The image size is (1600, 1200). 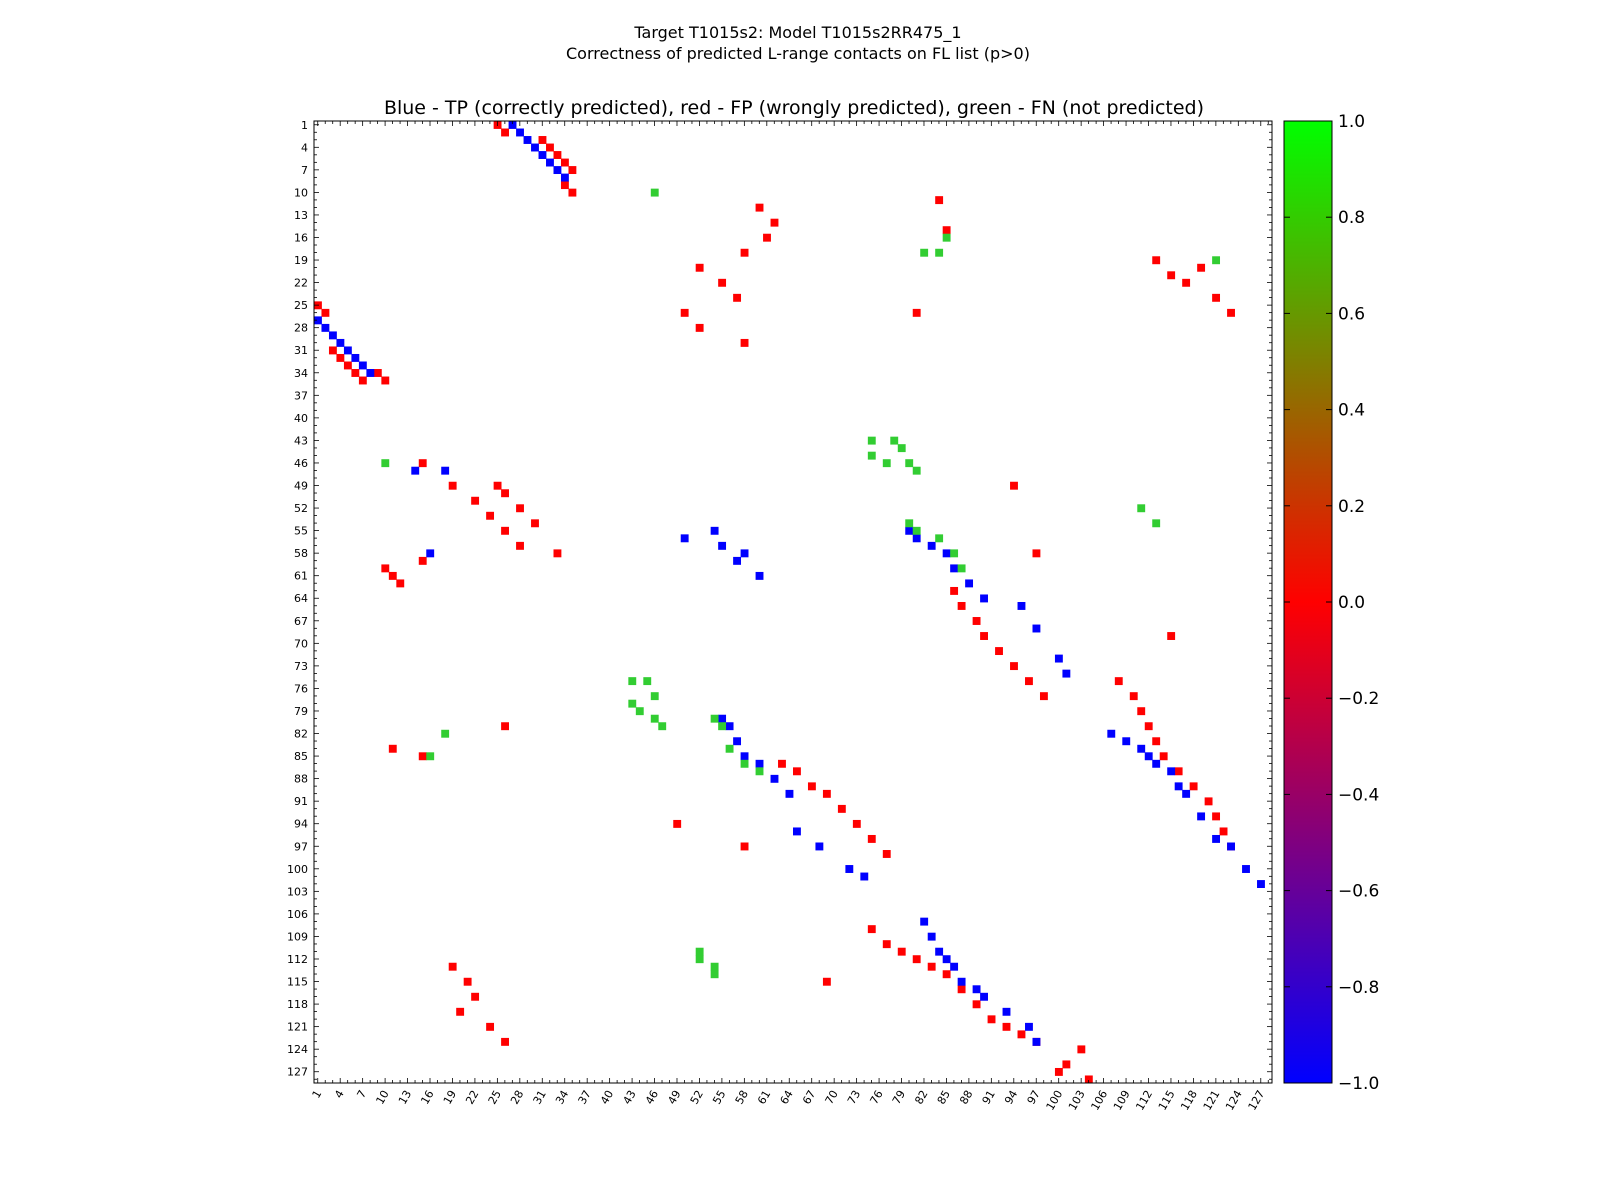 I want to click on y-tick-label: 25, so click(x=301, y=305).